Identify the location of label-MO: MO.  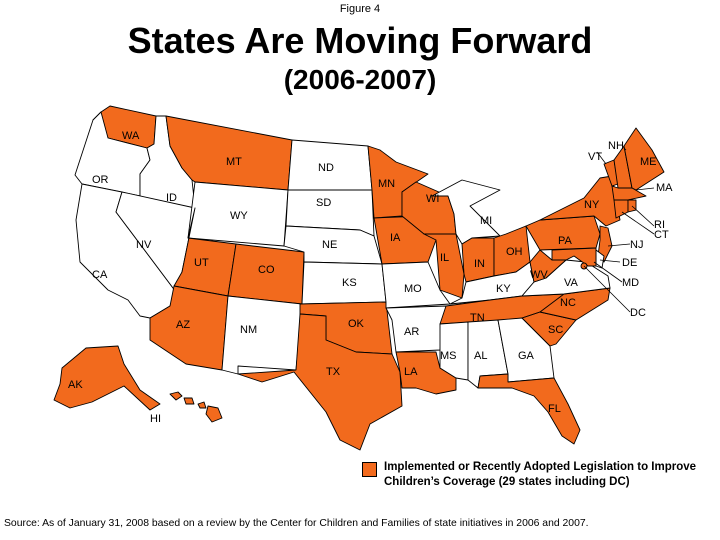
(413, 289).